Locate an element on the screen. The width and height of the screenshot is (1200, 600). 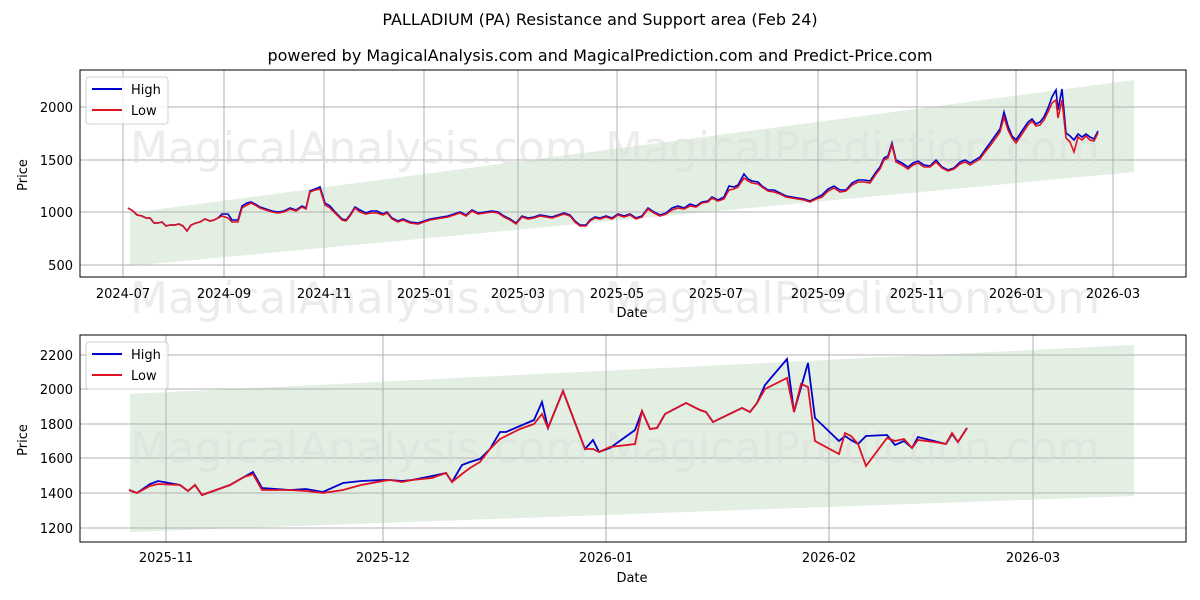
top-y-axis-label: Price is located at coordinates (23, 175).